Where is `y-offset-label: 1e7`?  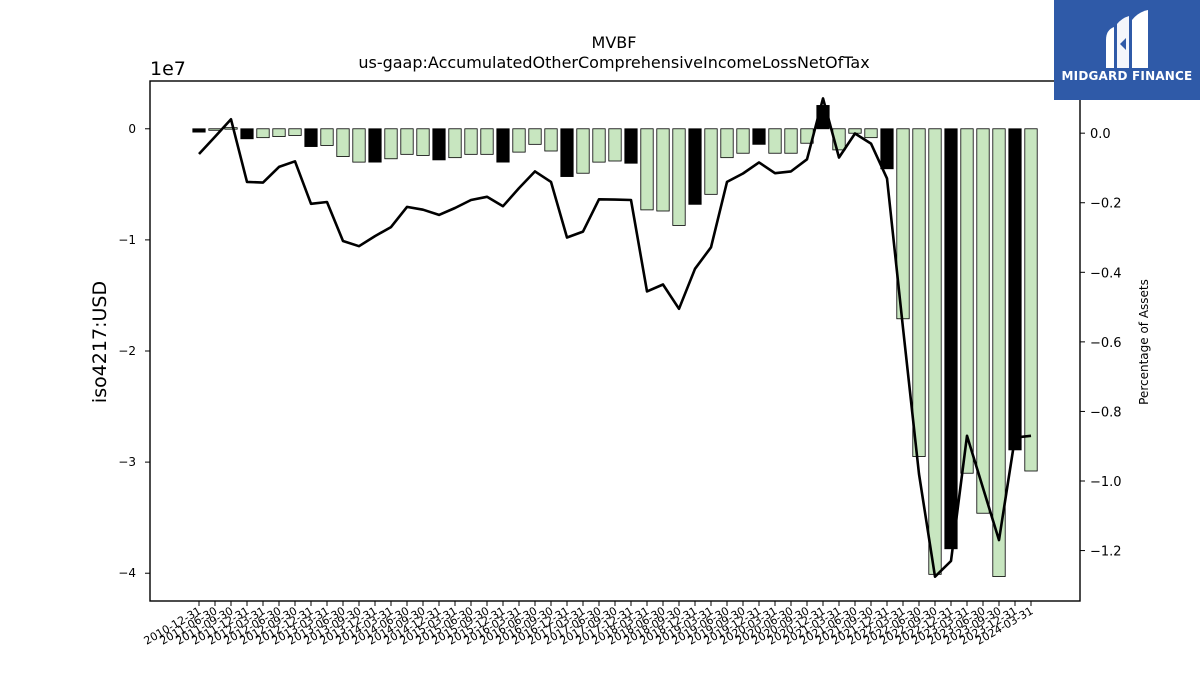
y-offset-label: 1e7 is located at coordinates (168, 69).